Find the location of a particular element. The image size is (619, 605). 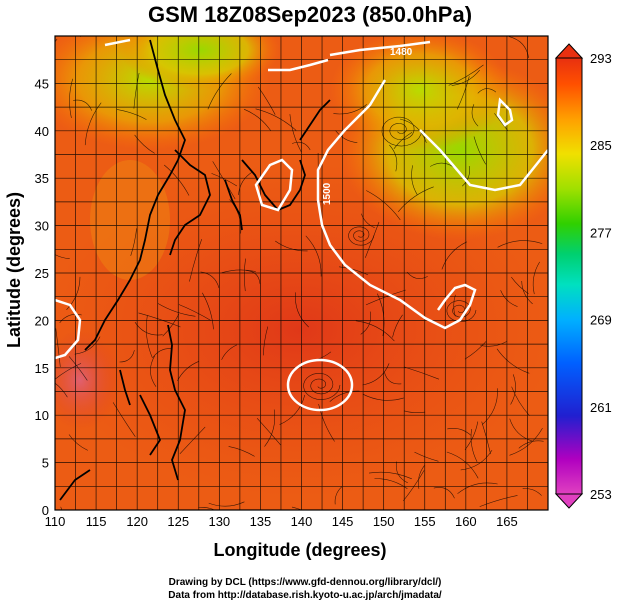

x-tick-label: 110 is located at coordinates (55, 521).